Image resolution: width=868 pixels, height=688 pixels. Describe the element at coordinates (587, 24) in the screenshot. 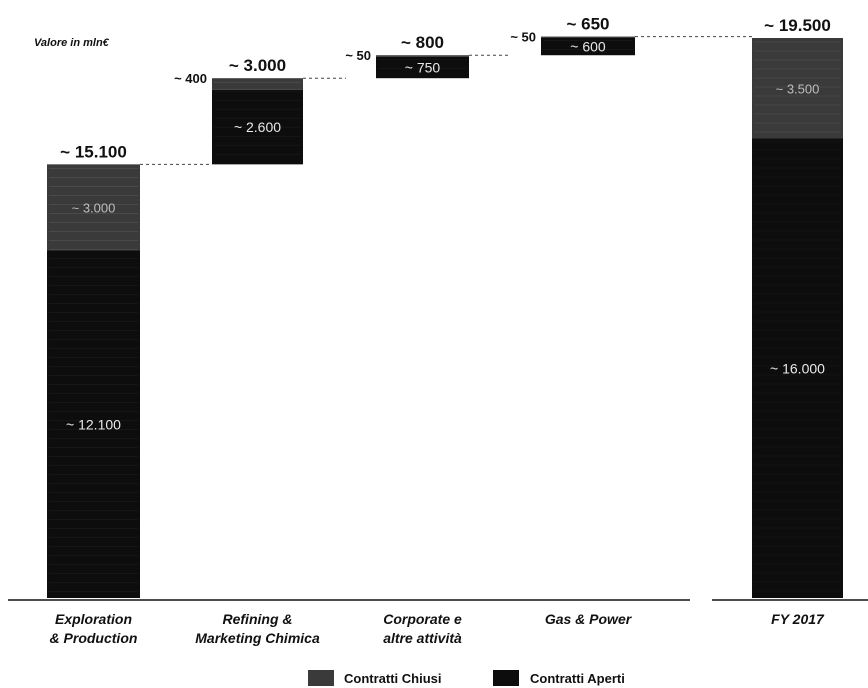

I see `bar-total-label: ~ 650` at that location.